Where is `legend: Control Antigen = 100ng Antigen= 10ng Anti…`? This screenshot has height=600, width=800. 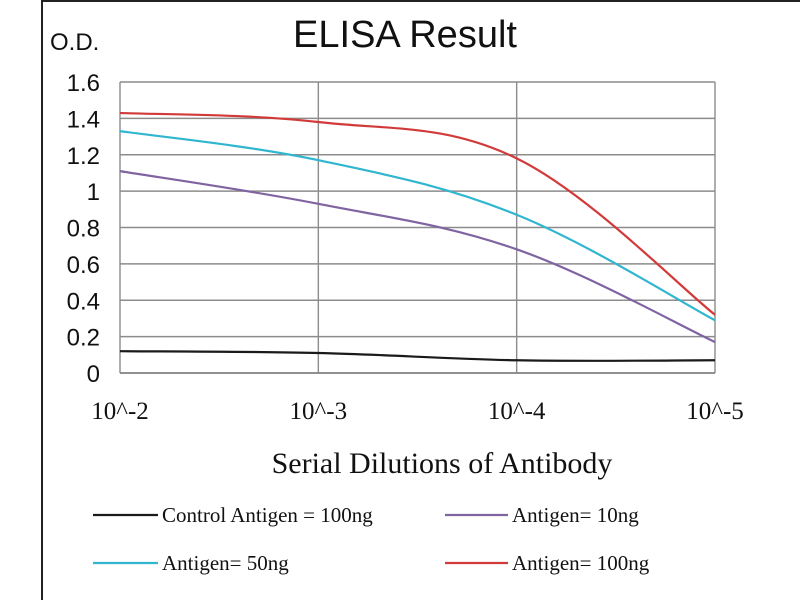 legend: Control Antigen = 100ng Antigen= 10ng Anti… is located at coordinates (371, 539).